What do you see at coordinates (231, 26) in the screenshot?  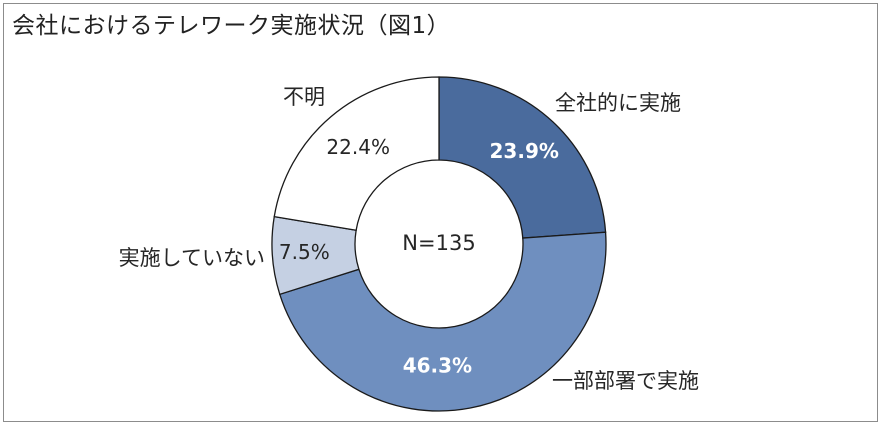 I see `chart-title: 会社におけるテレワーク実施状況（図1）` at bounding box center [231, 26].